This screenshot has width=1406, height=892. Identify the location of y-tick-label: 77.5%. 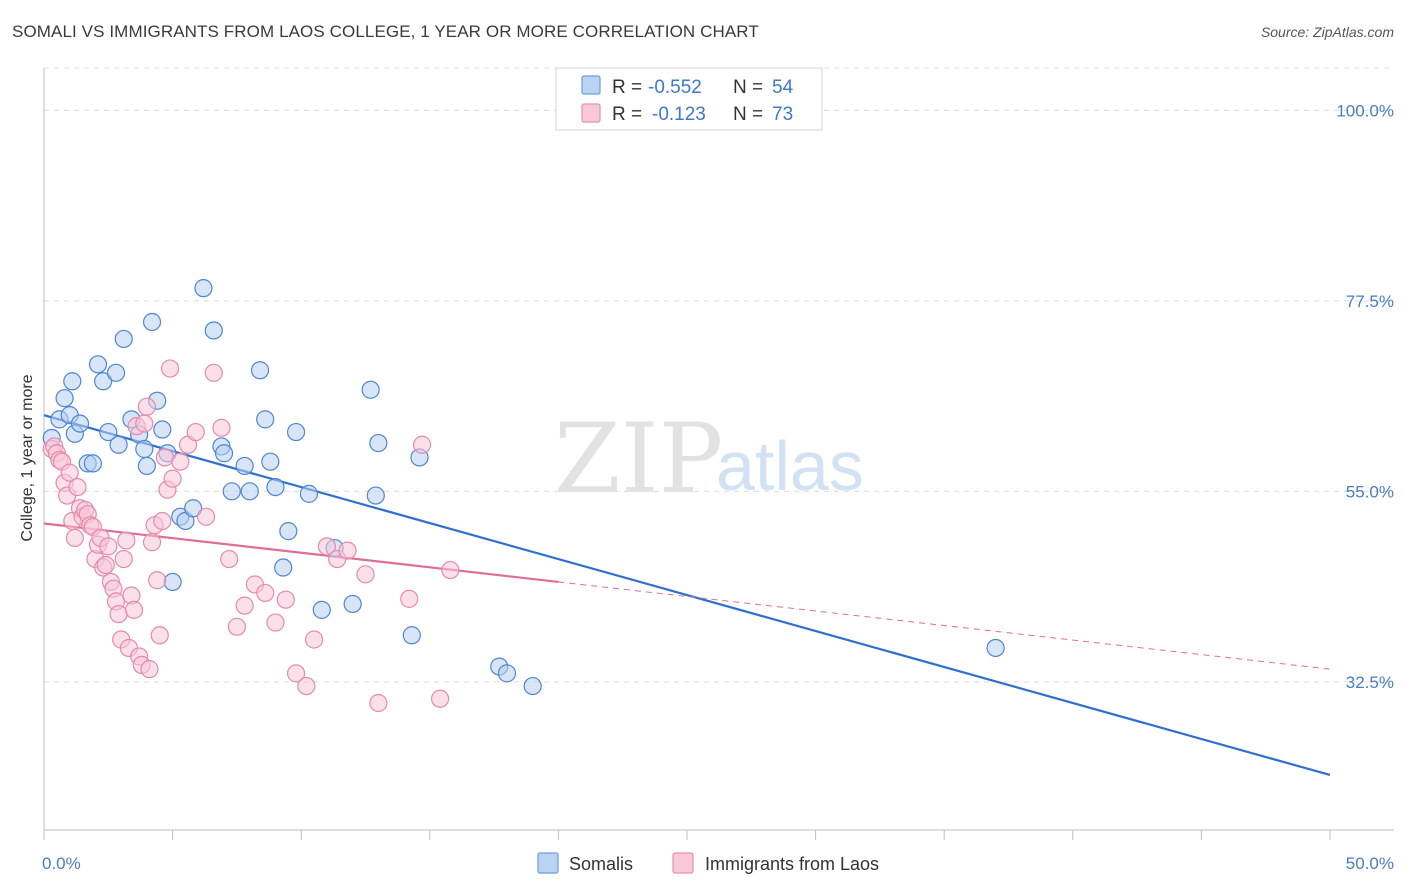
(1370, 301).